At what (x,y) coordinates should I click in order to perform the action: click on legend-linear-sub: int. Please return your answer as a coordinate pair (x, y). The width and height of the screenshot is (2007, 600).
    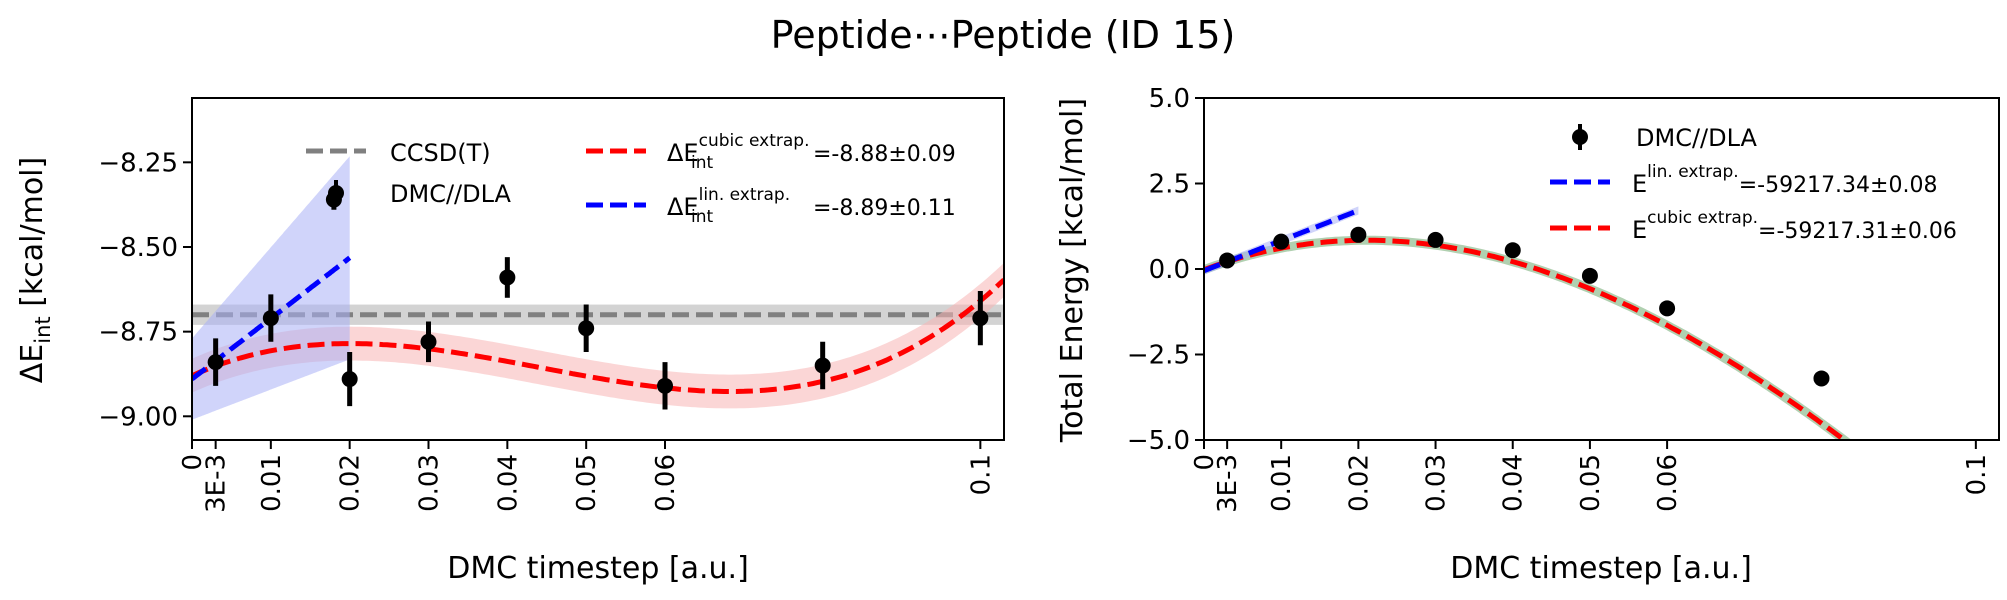
    Looking at the image, I should click on (702, 217).